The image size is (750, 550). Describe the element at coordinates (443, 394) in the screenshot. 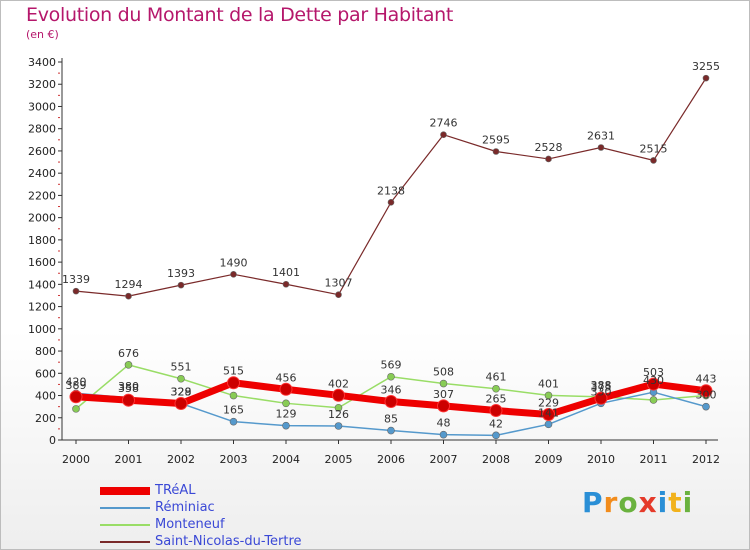

I see `data-label: 307` at that location.